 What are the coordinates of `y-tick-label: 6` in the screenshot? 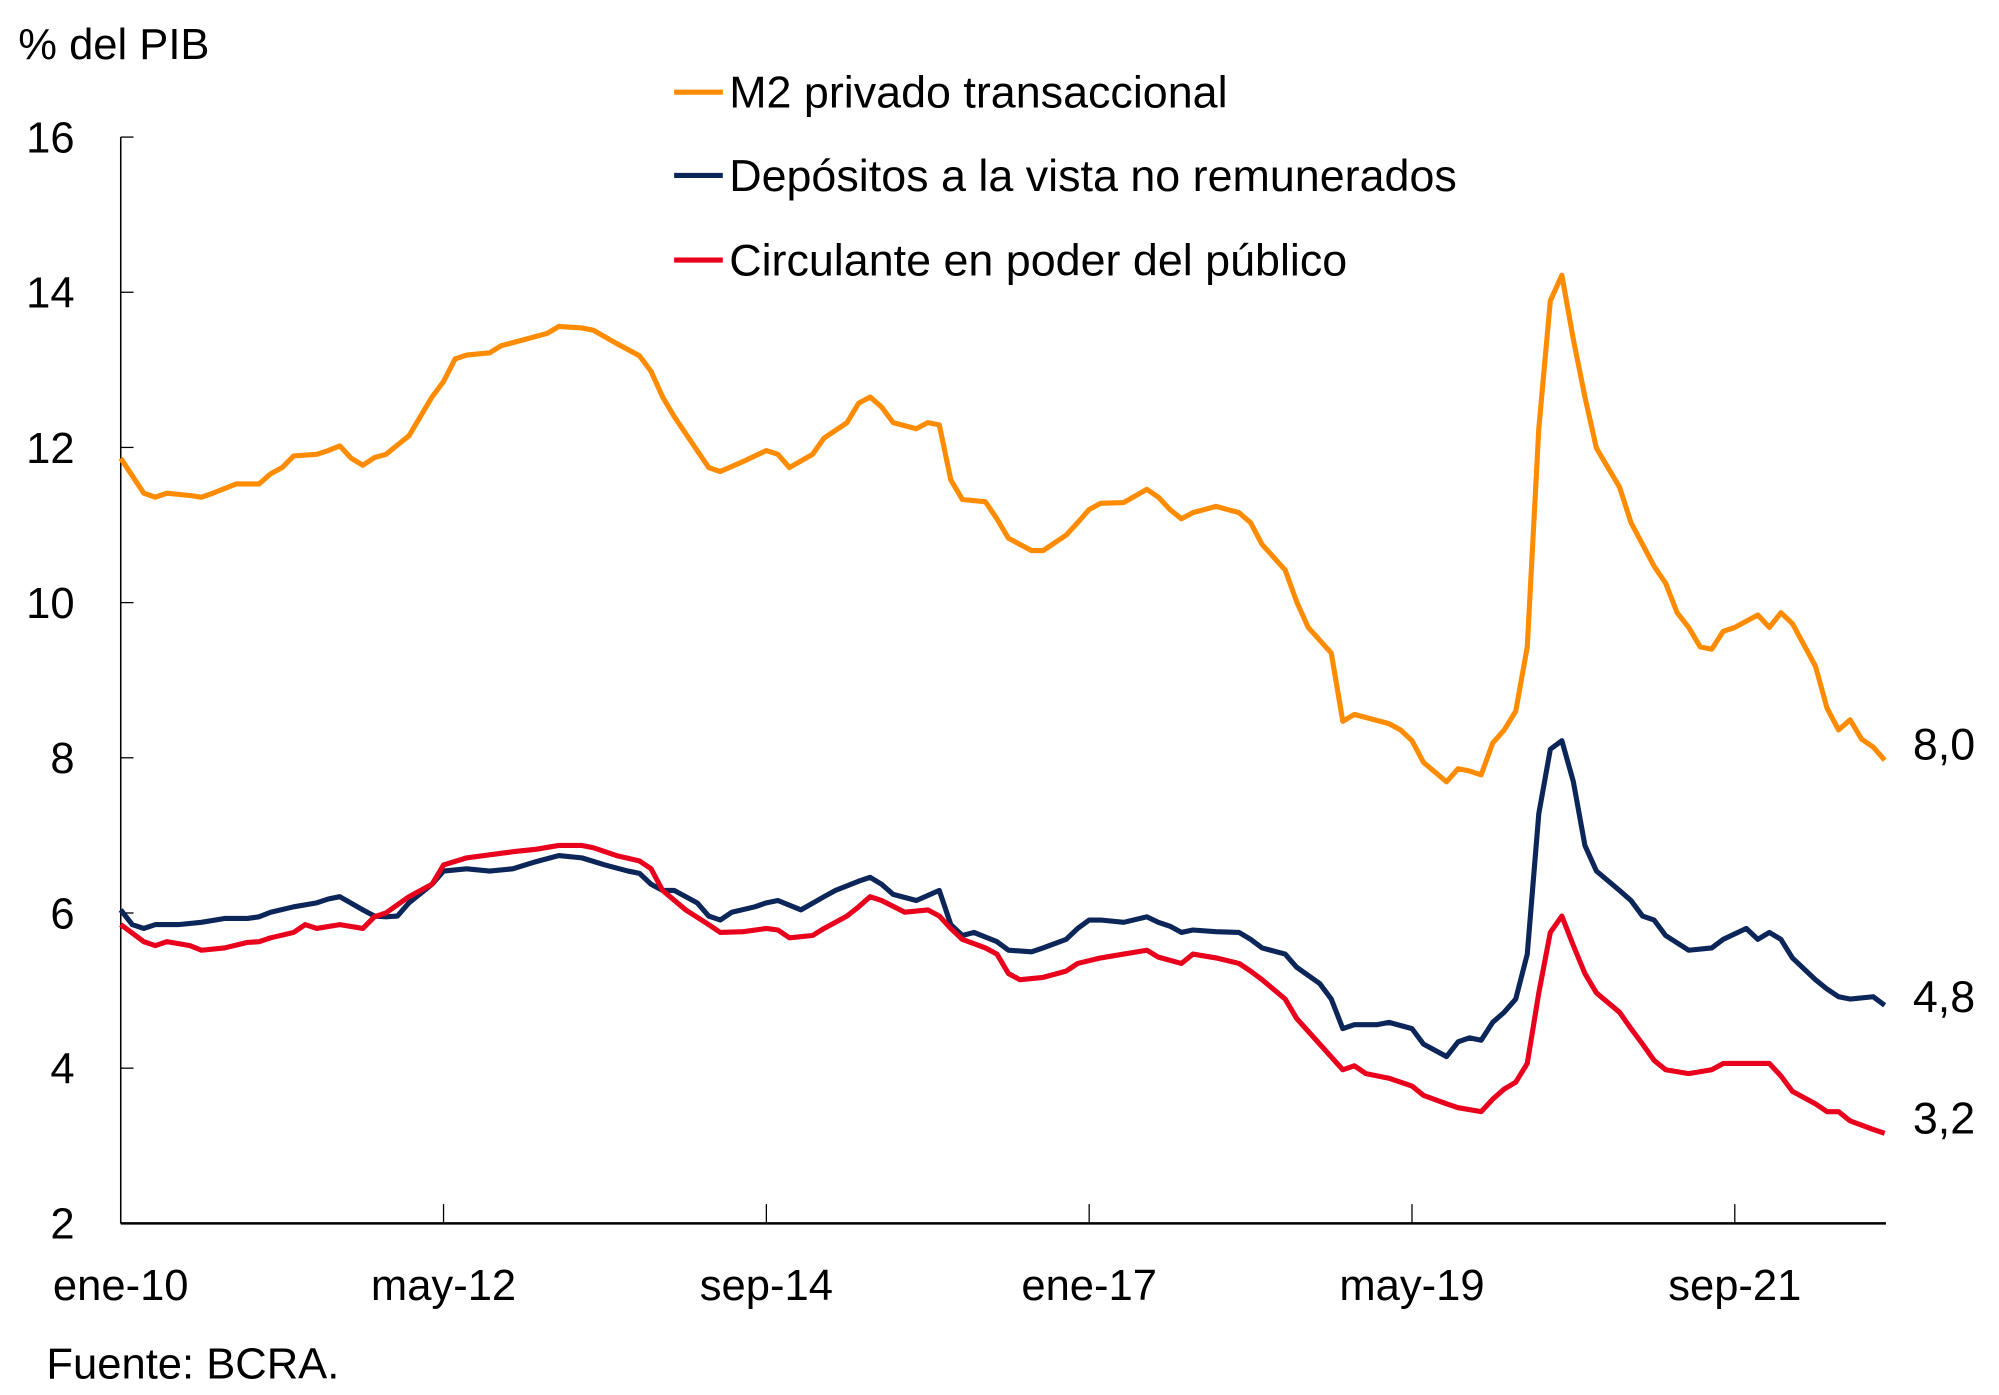 It's located at (62, 914).